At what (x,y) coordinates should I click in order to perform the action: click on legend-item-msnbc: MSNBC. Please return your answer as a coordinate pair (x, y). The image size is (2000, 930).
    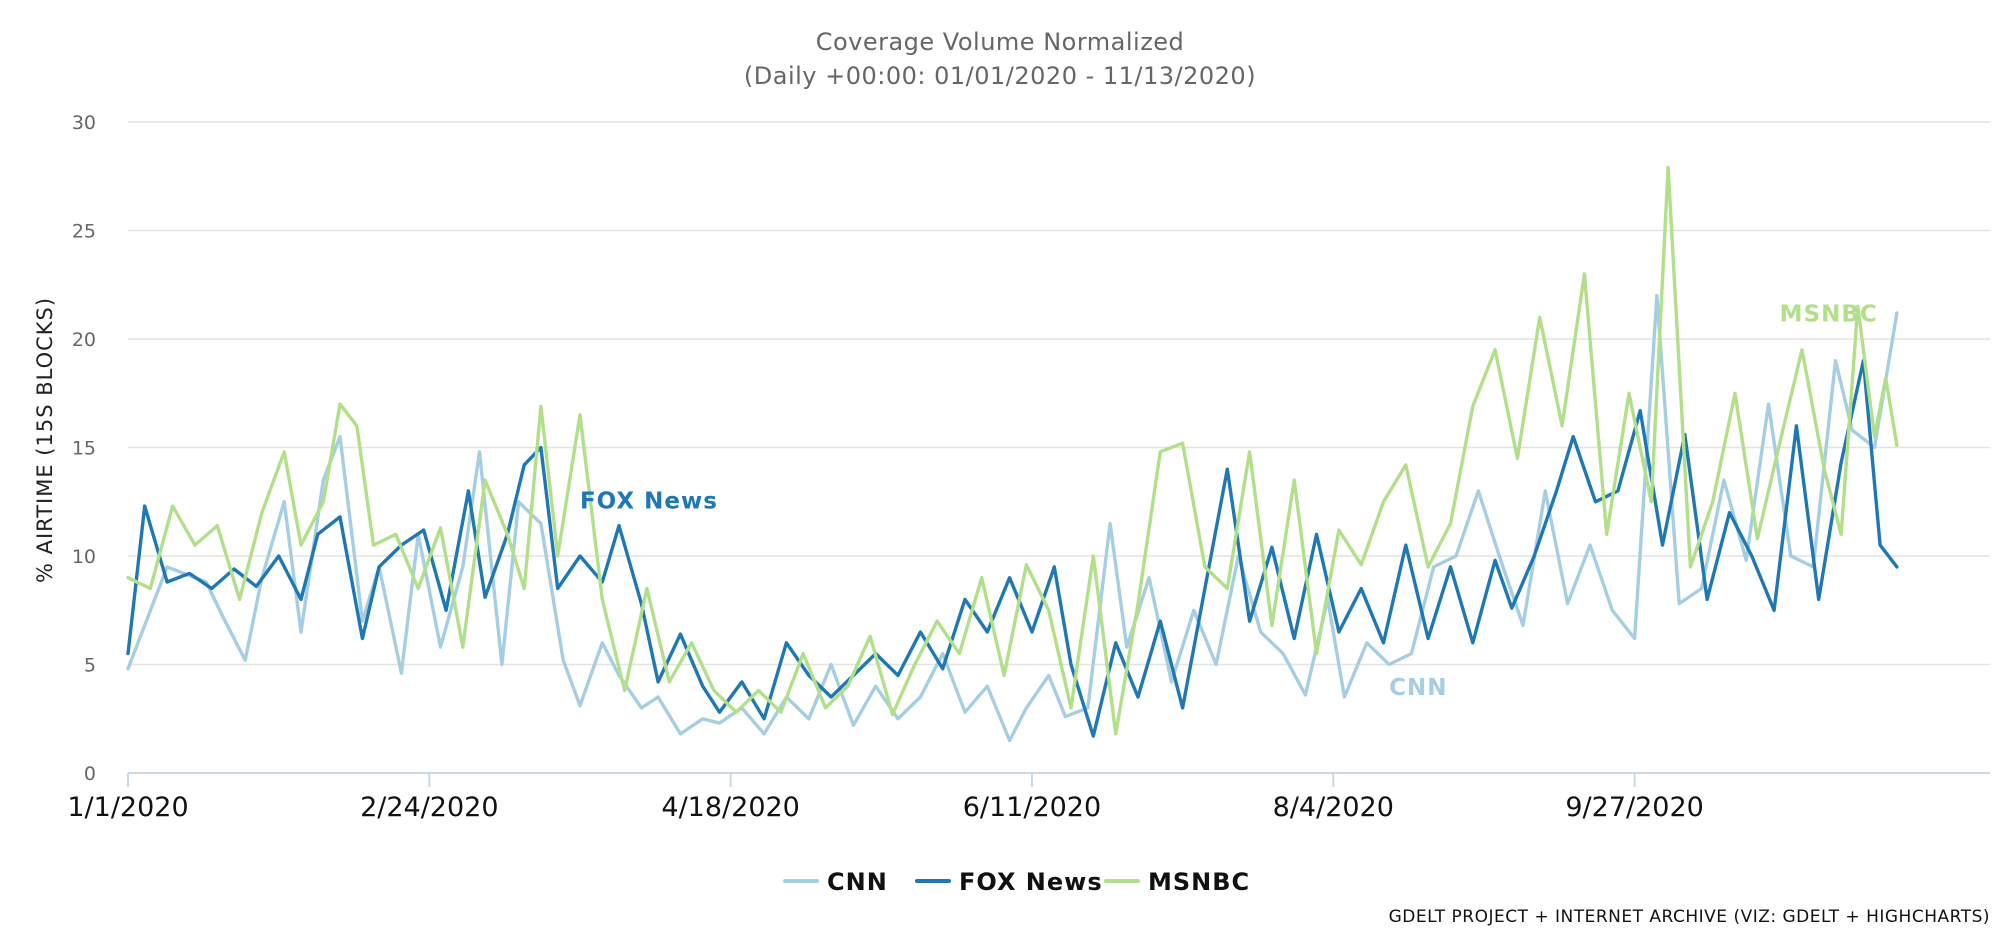
    Looking at the image, I should click on (1177, 882).